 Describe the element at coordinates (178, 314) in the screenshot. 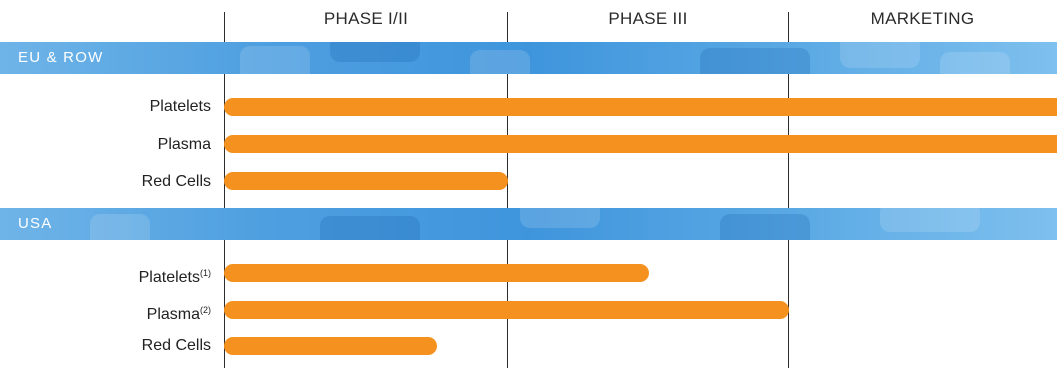

I see `row-label-usa-plasma: Plasma(2)` at that location.